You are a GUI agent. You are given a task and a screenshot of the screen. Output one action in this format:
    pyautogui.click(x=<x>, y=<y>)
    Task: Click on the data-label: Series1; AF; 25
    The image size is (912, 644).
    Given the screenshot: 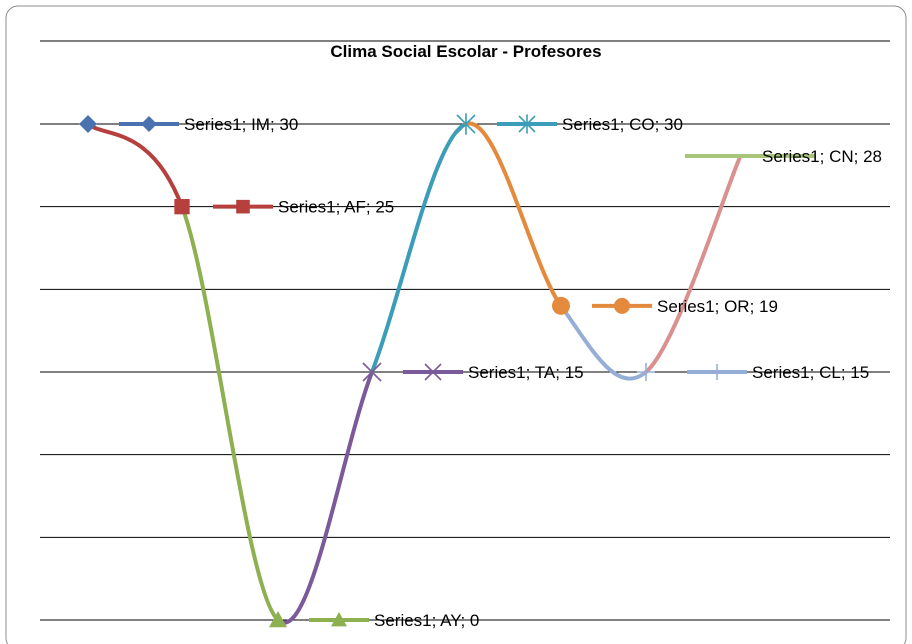 What is the action you would take?
    pyautogui.click(x=336, y=207)
    